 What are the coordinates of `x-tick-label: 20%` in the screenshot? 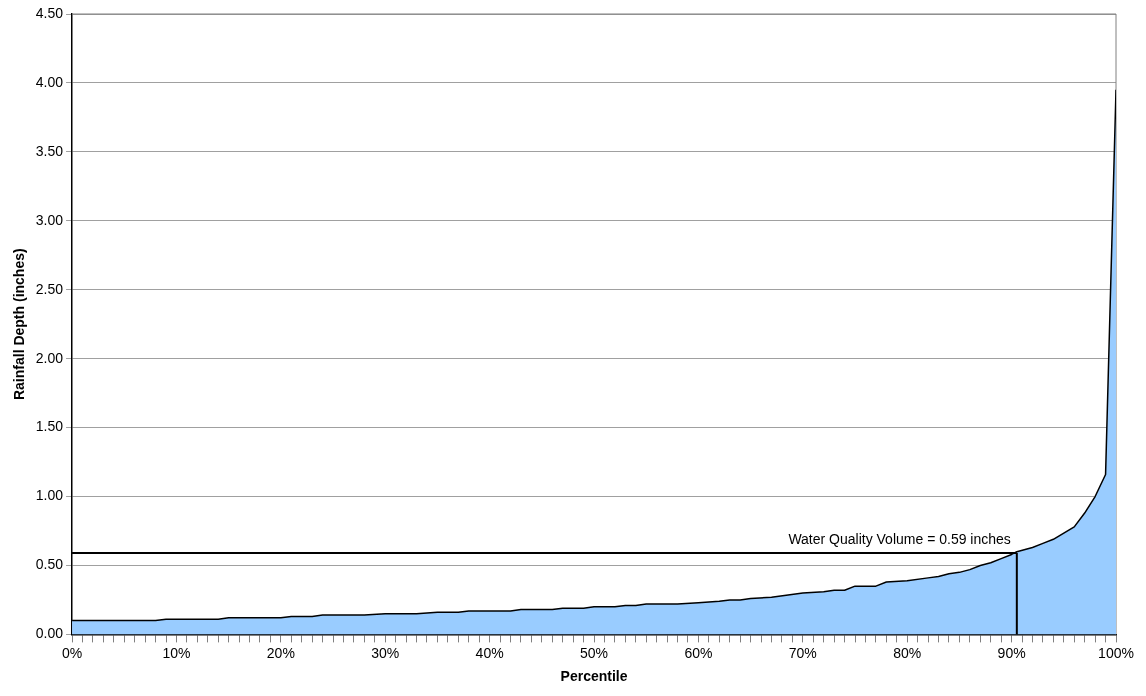 It's located at (280, 652).